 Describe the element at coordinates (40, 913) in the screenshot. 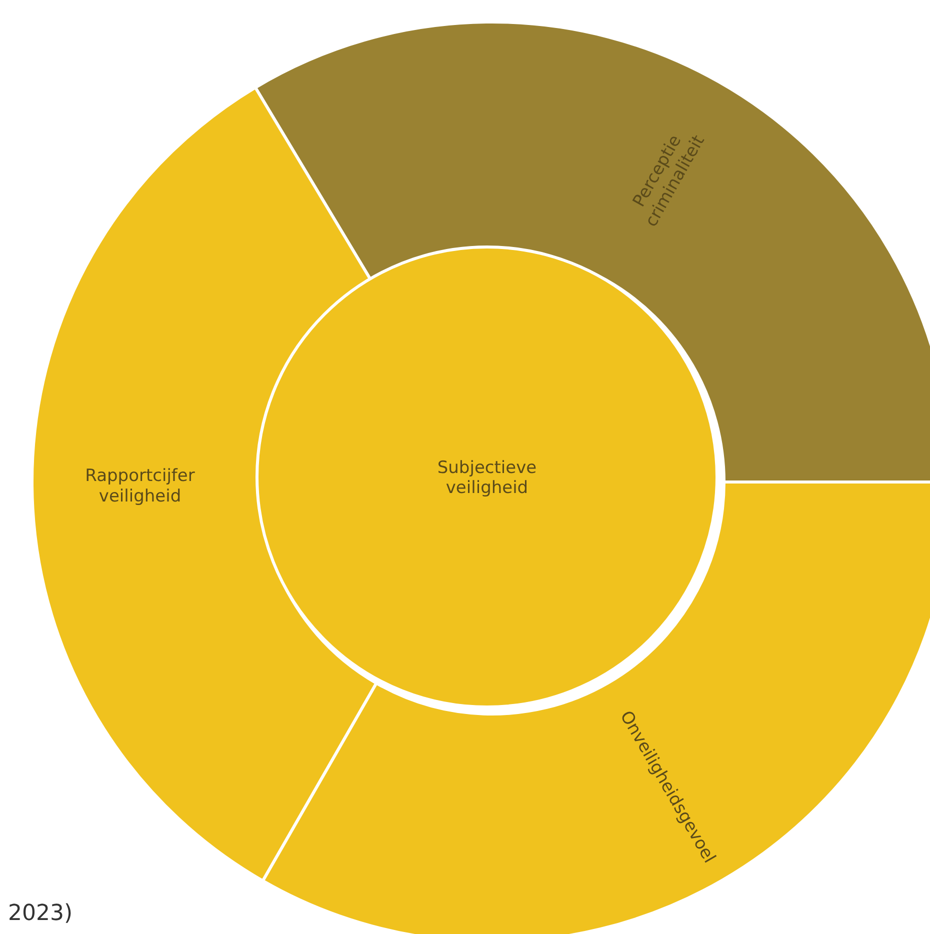

I see `text: 2023)` at that location.